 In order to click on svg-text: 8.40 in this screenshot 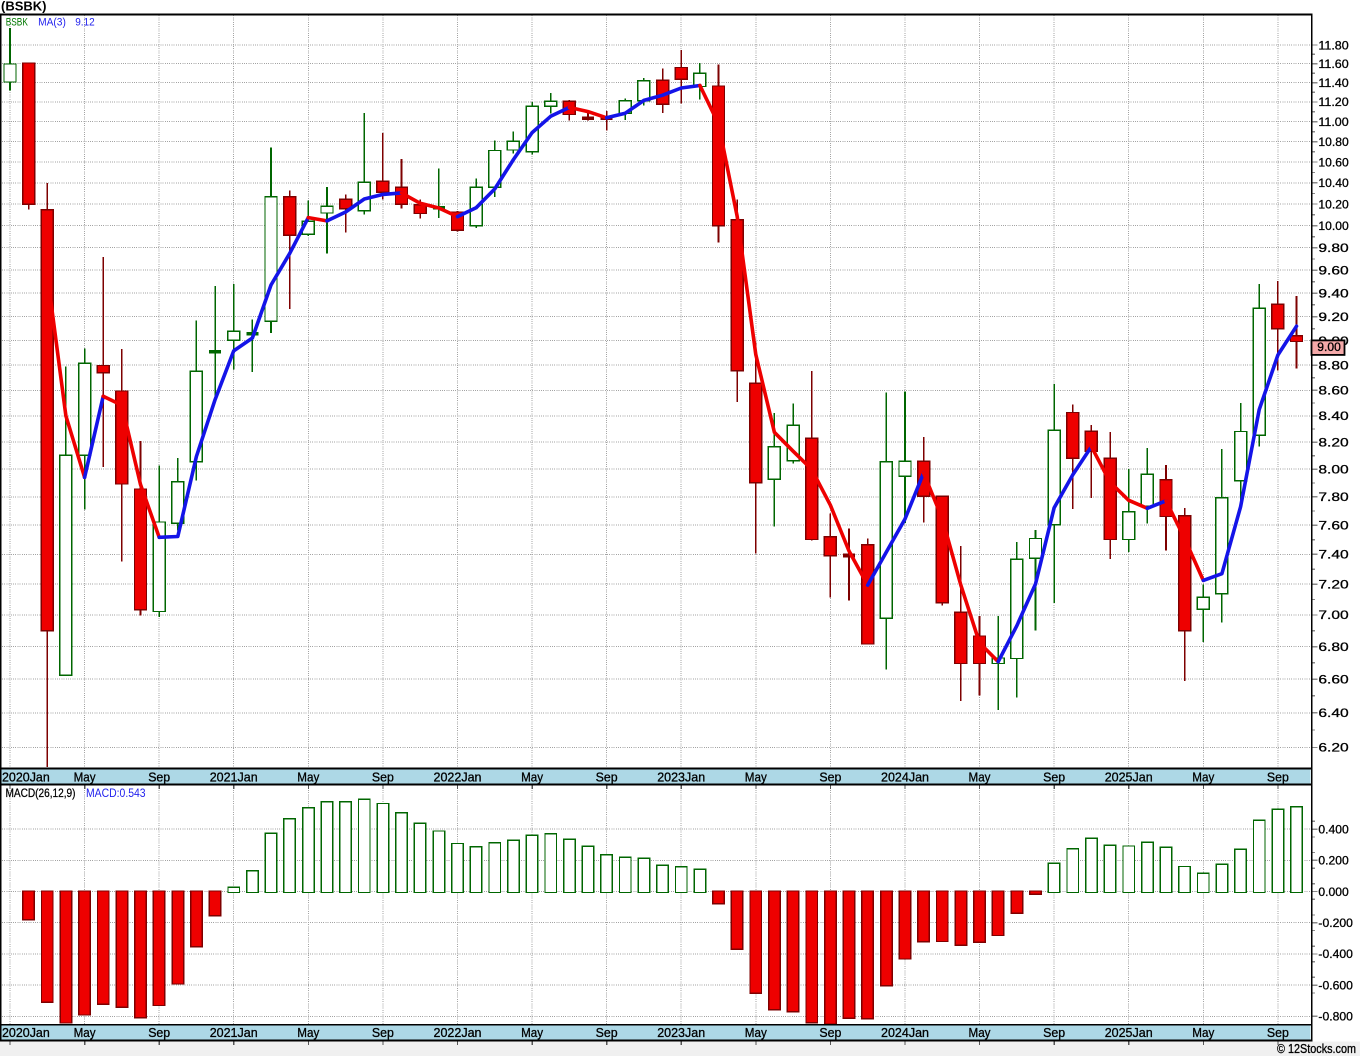, I will do `click(1333, 416)`.